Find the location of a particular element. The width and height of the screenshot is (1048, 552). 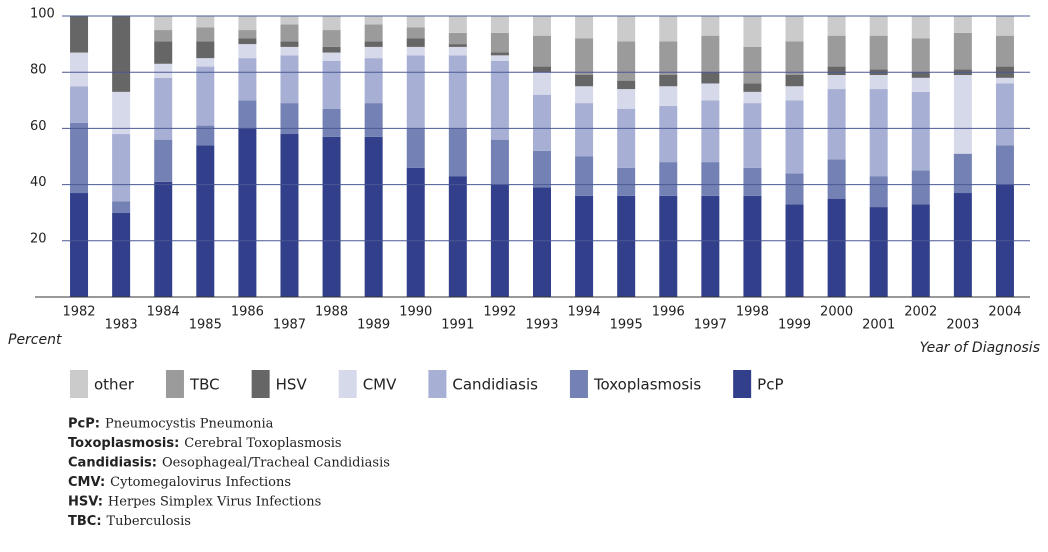

x-tick-label: 1988 is located at coordinates (331, 312).